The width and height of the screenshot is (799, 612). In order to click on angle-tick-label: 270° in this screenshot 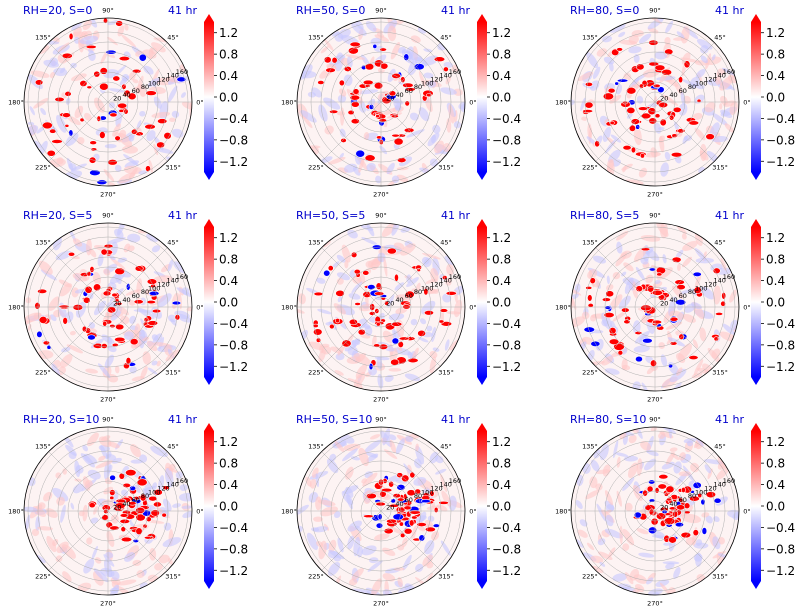, I will do `click(381, 604)`.